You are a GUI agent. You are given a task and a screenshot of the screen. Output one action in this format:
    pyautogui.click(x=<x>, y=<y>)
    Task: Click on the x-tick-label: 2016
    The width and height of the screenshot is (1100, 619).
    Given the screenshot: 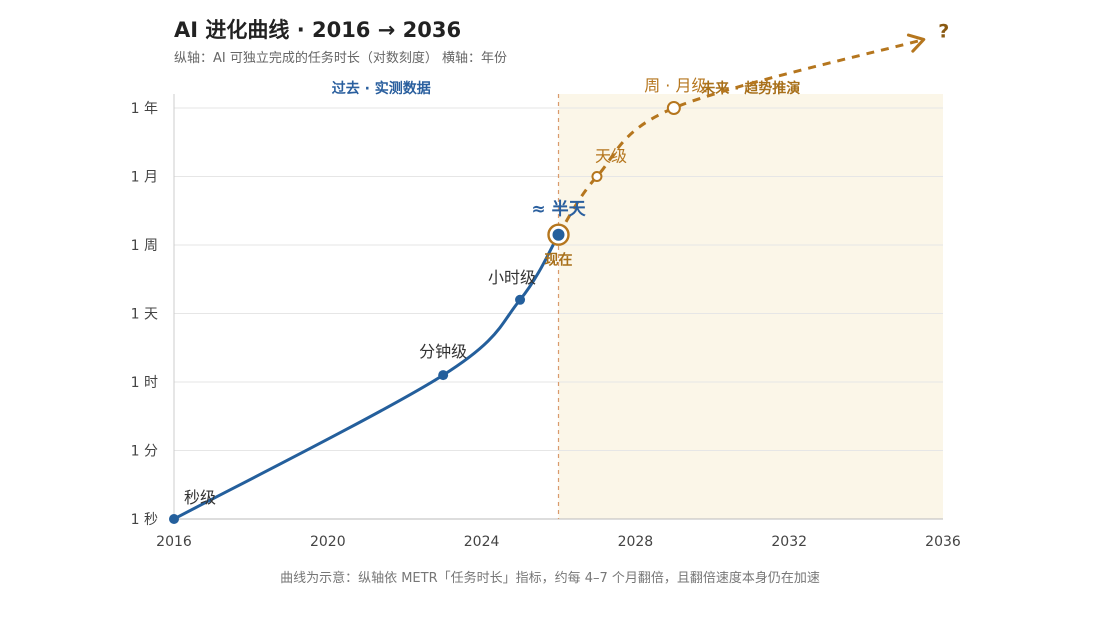 What is the action you would take?
    pyautogui.click(x=174, y=542)
    